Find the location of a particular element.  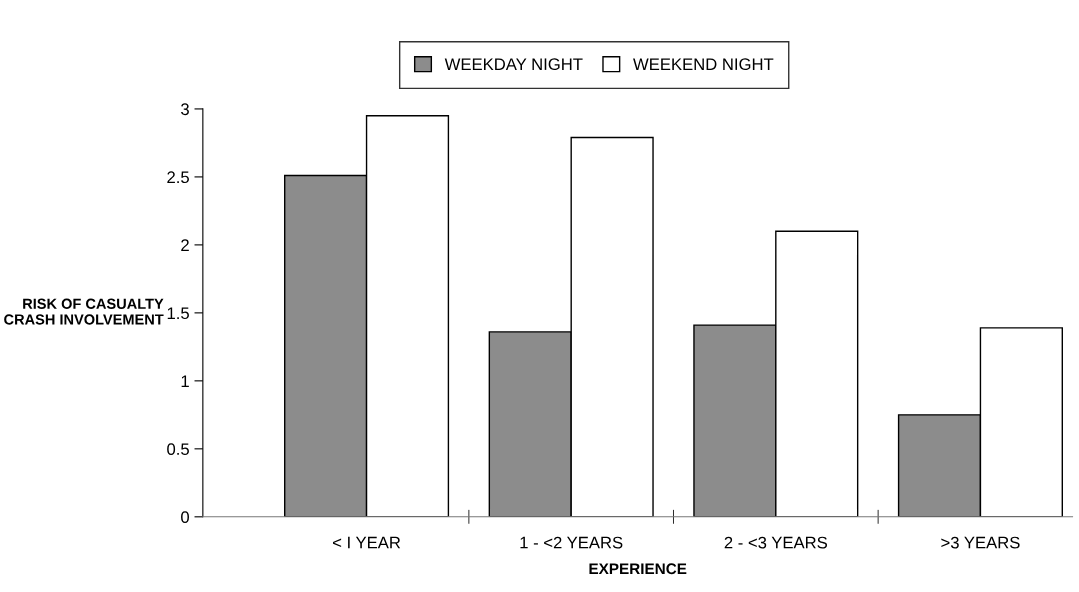

x-axis-title: EXPERIENCE is located at coordinates (638, 569).